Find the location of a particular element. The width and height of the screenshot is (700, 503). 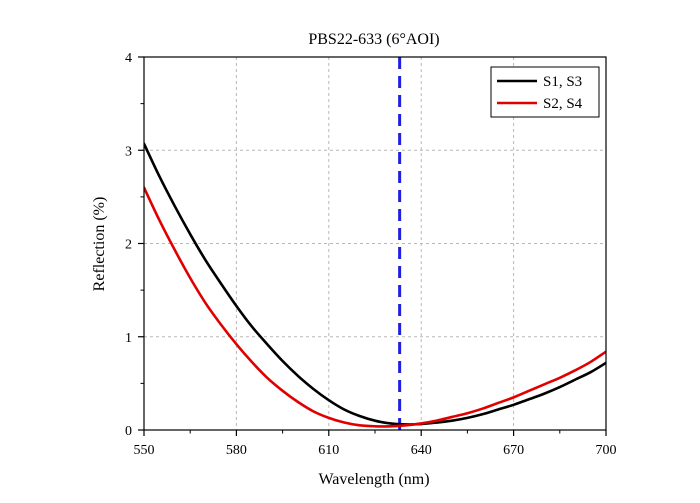

y-tick-label: 2 is located at coordinates (128, 245).